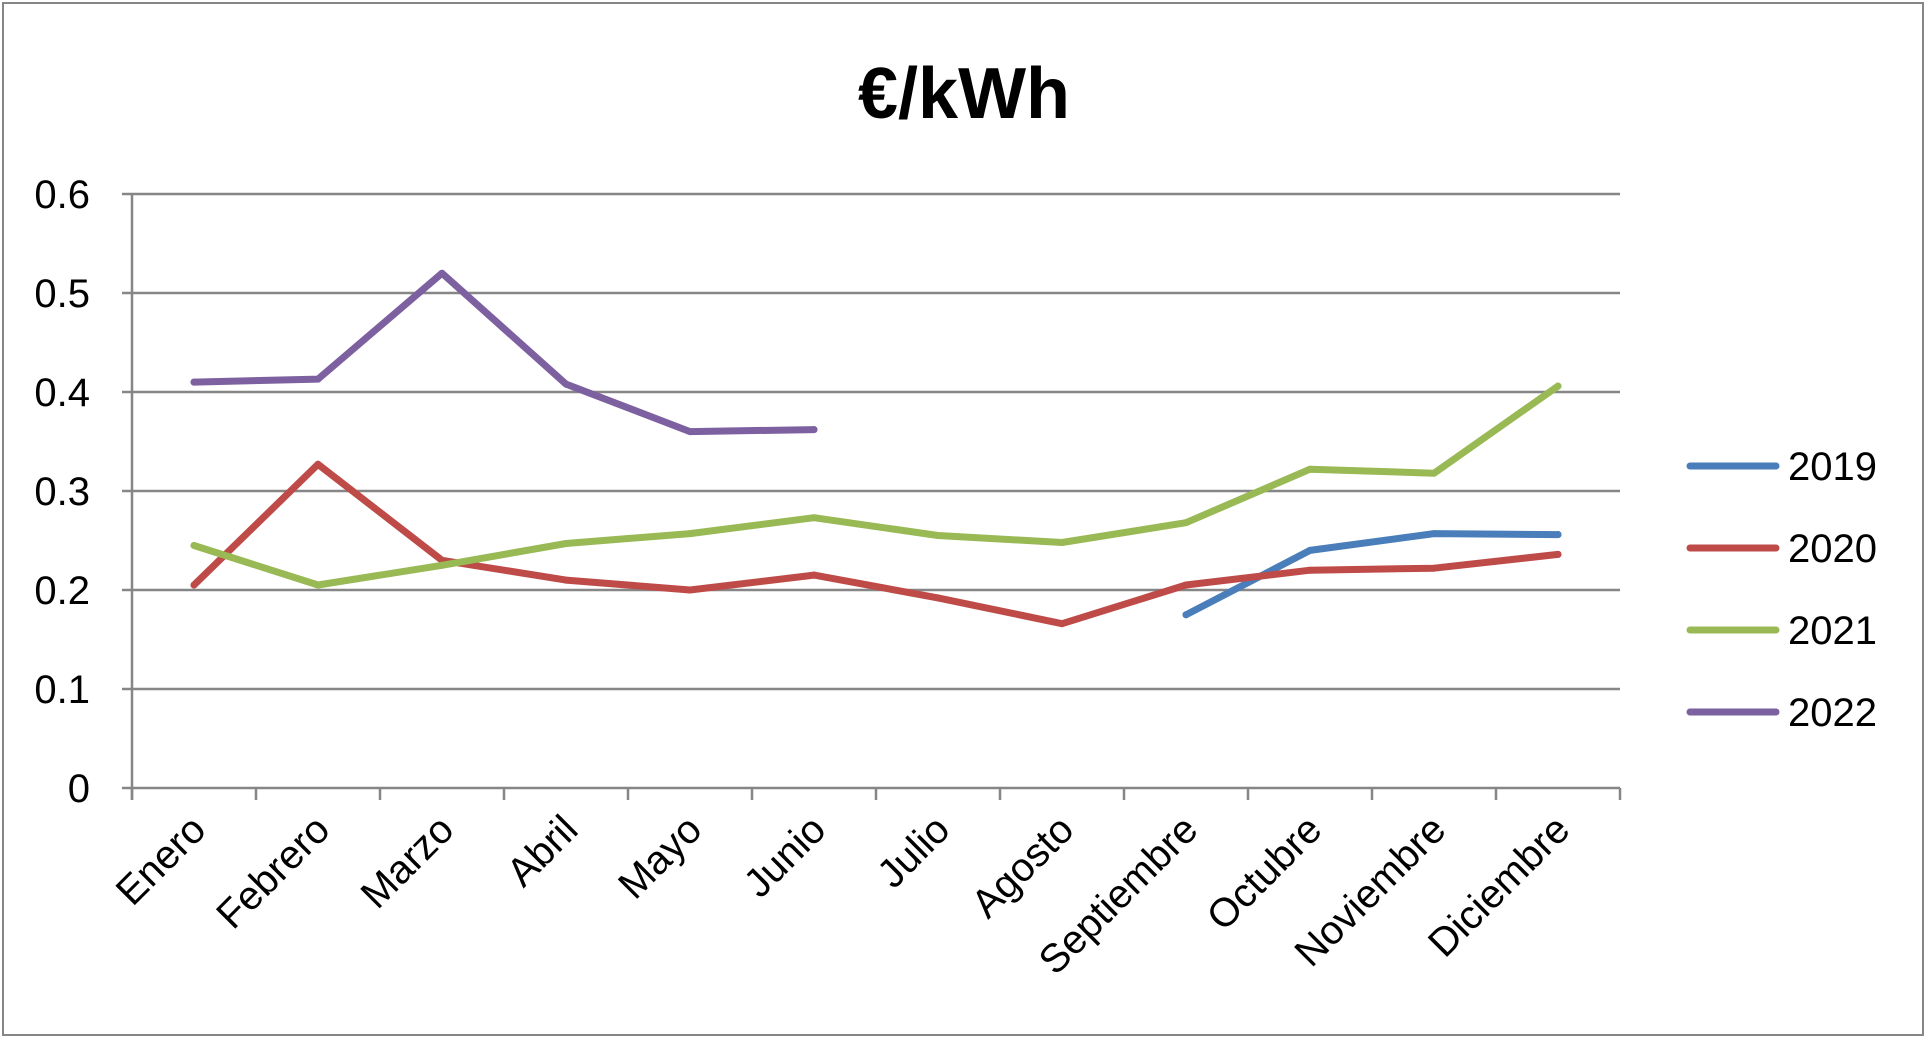 The width and height of the screenshot is (1928, 1040). Describe the element at coordinates (1832, 467) in the screenshot. I see `legend-label-2019: 2019` at that location.